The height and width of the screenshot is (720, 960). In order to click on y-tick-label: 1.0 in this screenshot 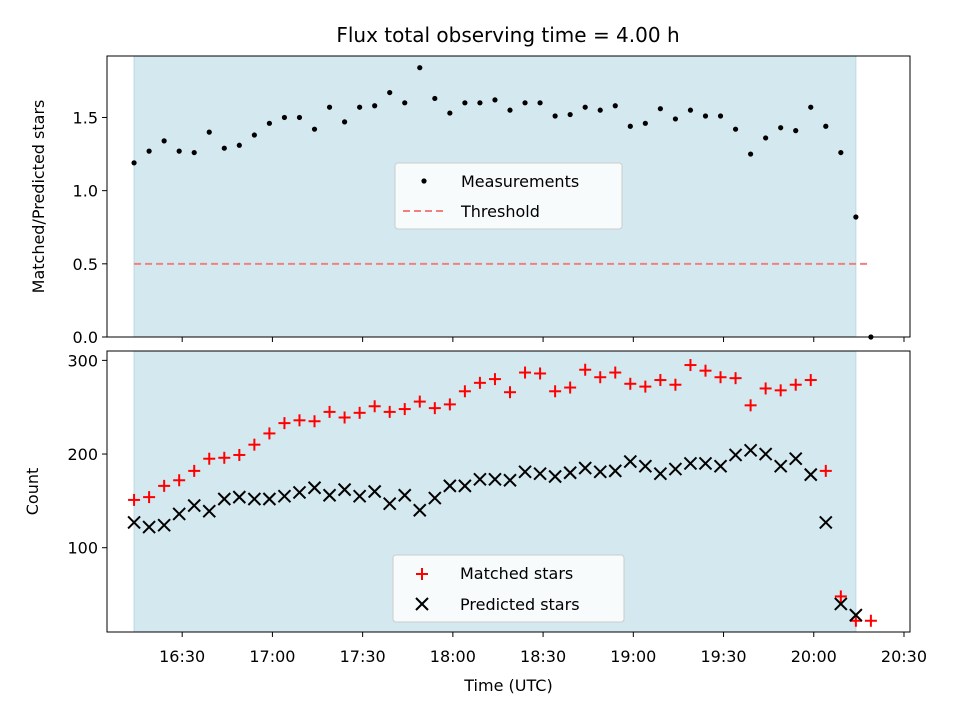, I will do `click(85, 191)`.